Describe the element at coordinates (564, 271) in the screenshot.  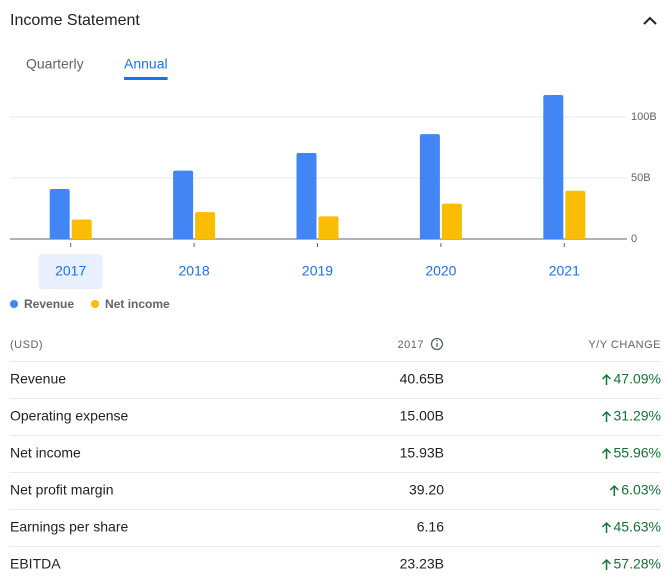
I see `x-tick-label: 2021` at that location.